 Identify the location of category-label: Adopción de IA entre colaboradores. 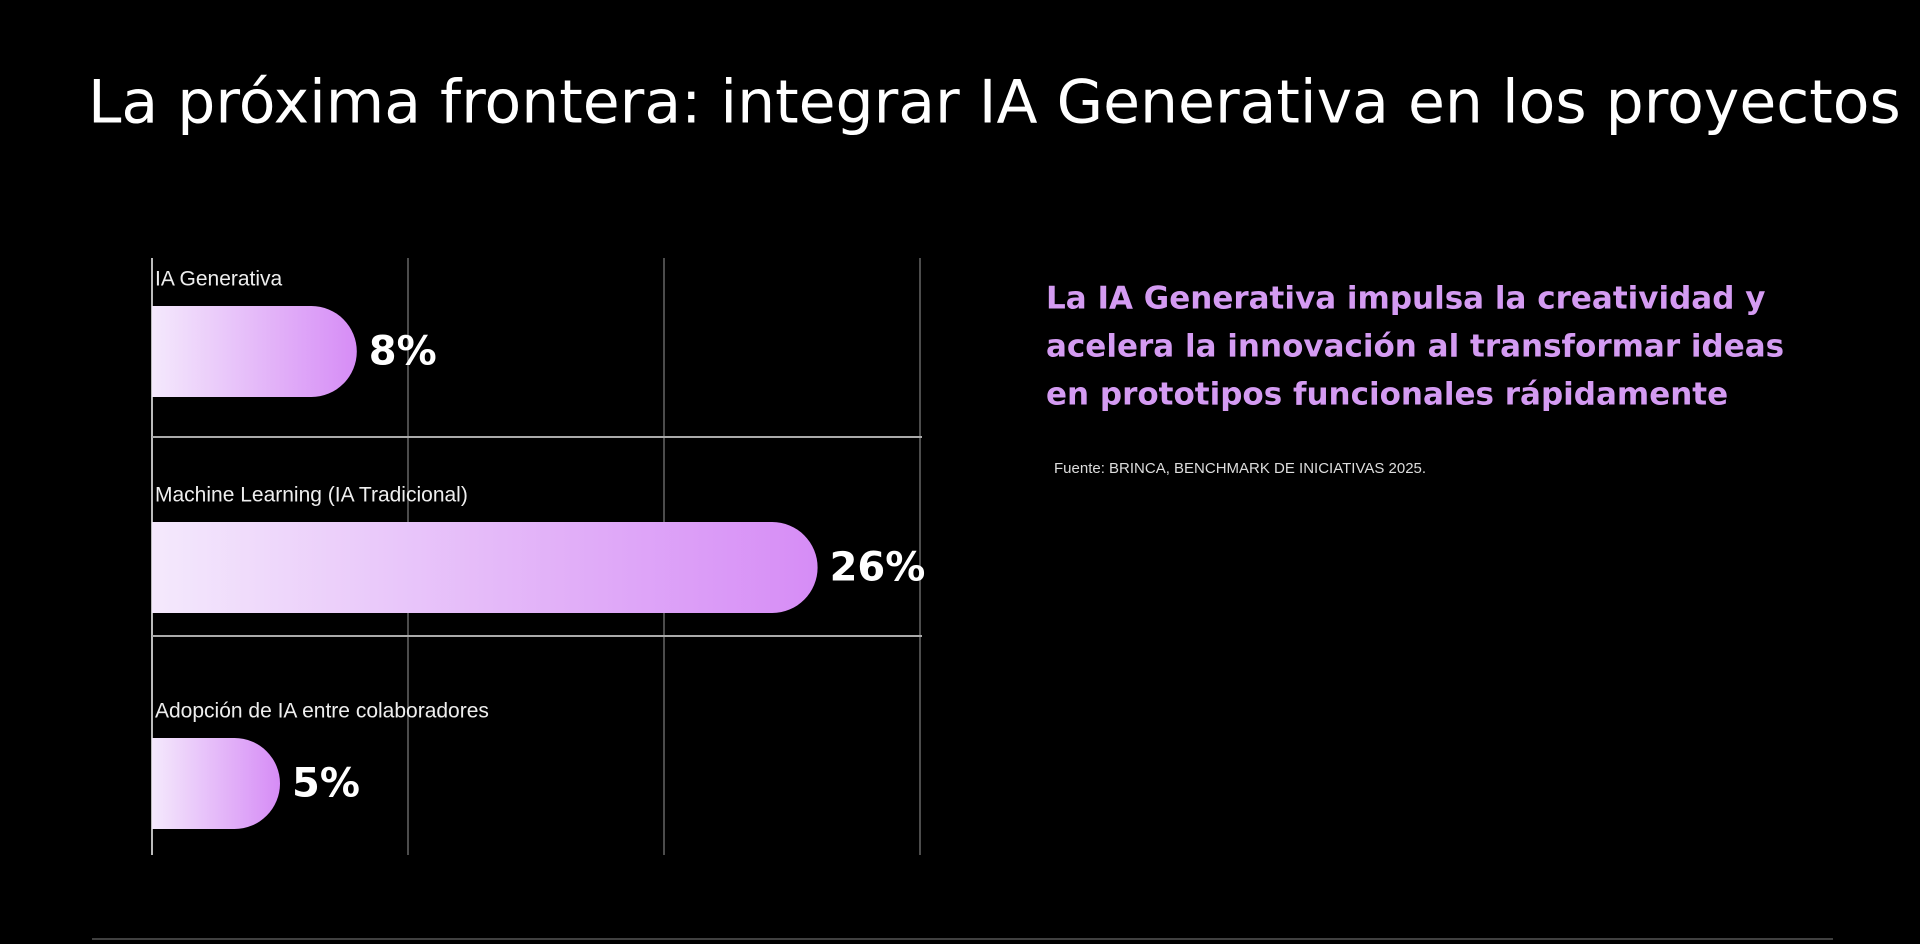
(322, 711).